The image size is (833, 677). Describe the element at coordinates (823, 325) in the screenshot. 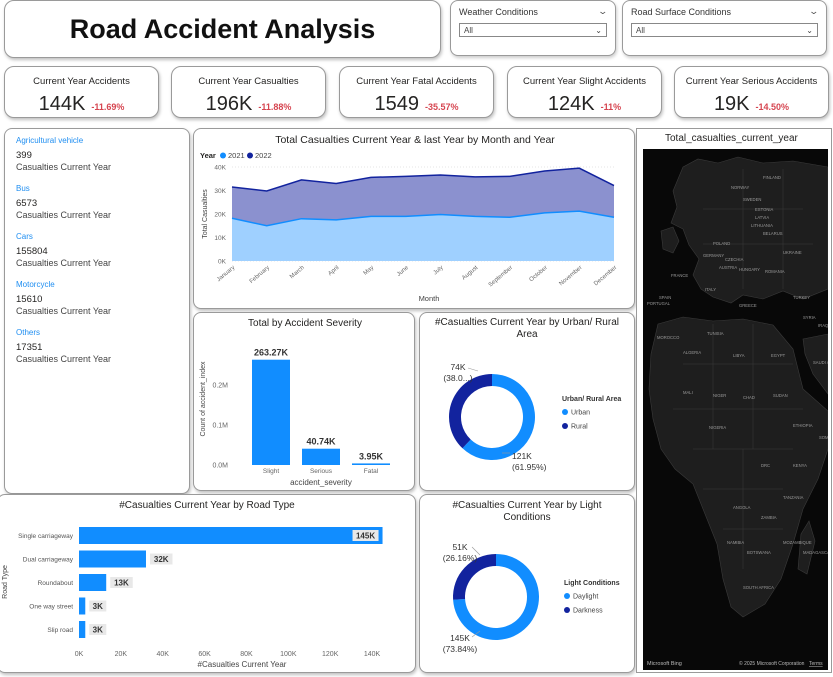

I see `map-country-label: IRAQ` at that location.